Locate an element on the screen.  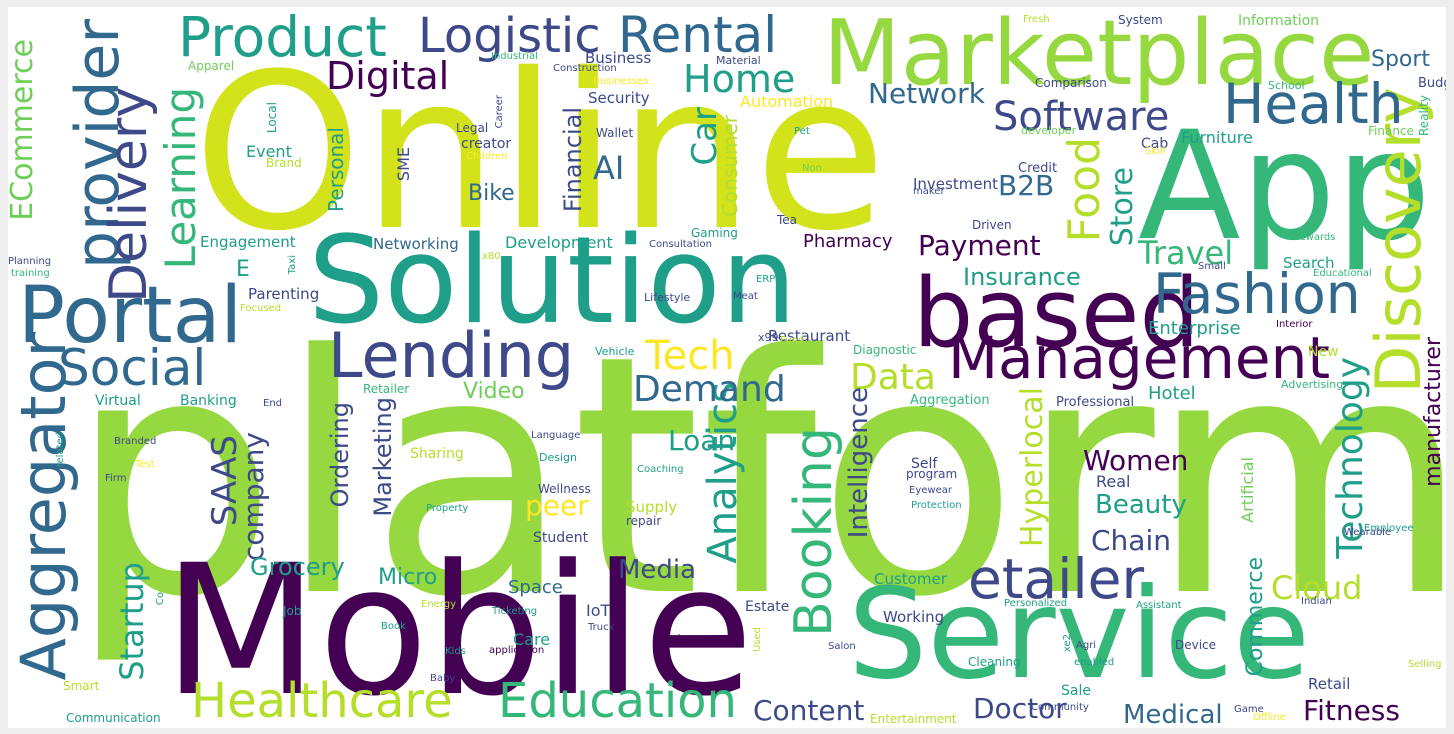
word-new: New is located at coordinates (1323, 352).